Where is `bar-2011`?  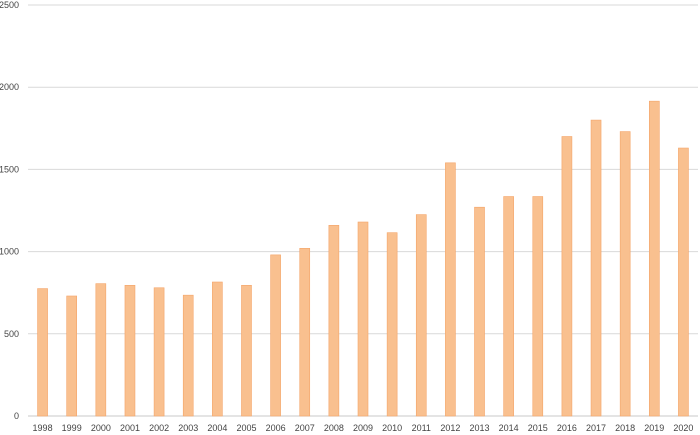
bar-2011 is located at coordinates (421, 315).